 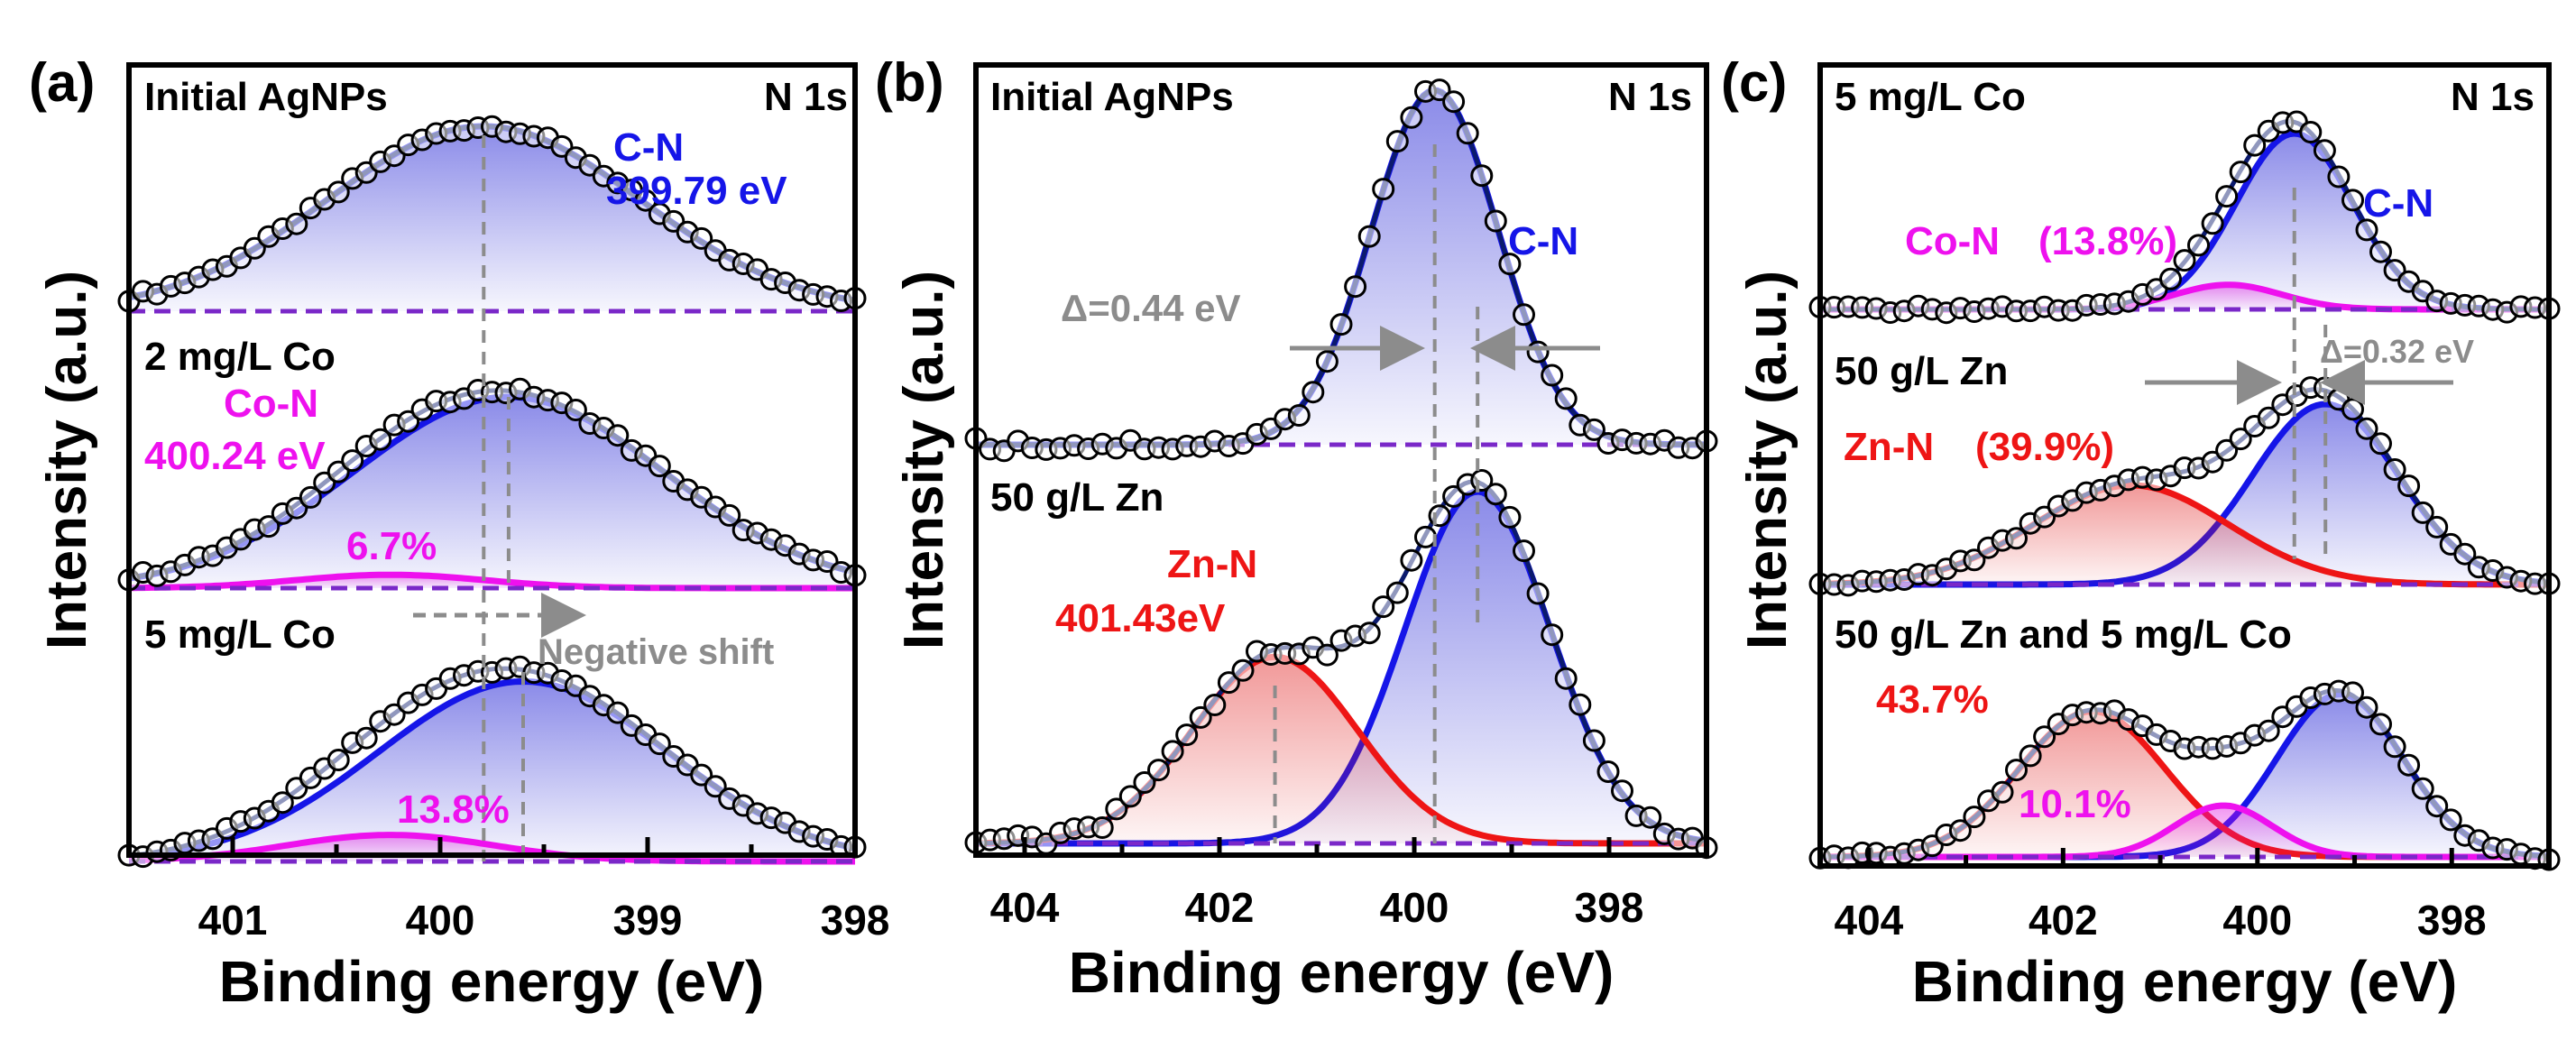 What do you see at coordinates (1025, 907) in the screenshot?
I see `panel-1-tick-label-0: 404` at bounding box center [1025, 907].